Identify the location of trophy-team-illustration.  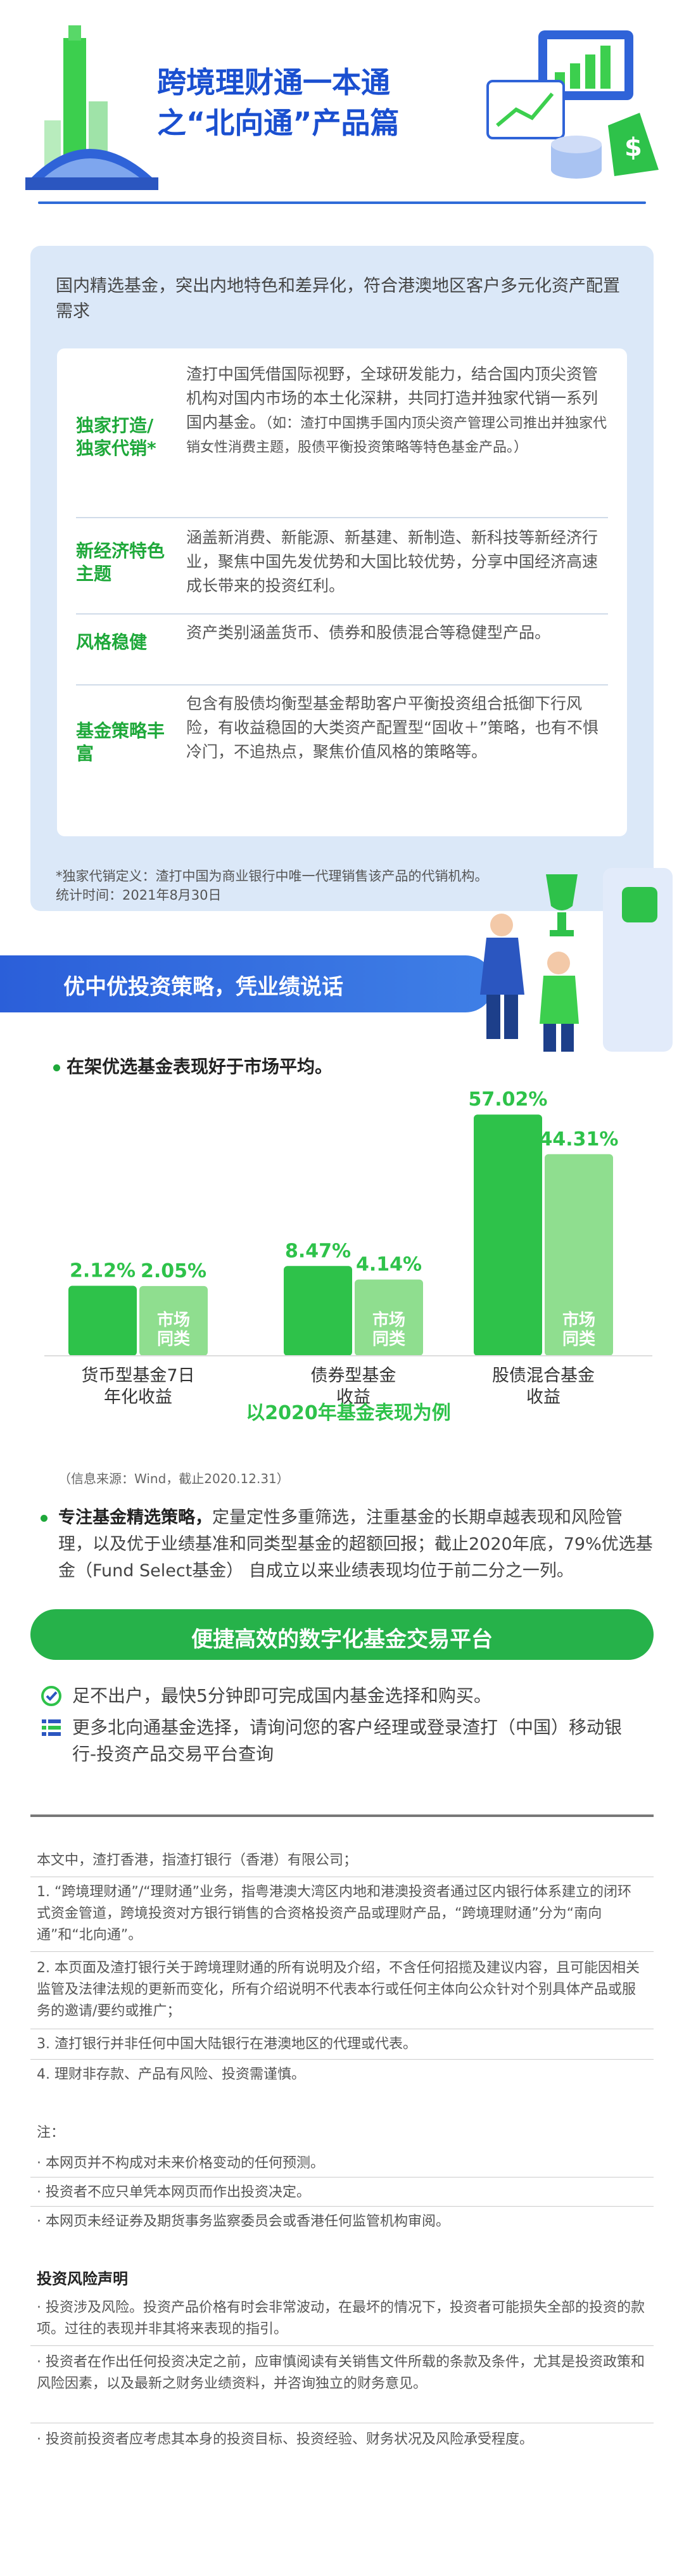
(552, 953).